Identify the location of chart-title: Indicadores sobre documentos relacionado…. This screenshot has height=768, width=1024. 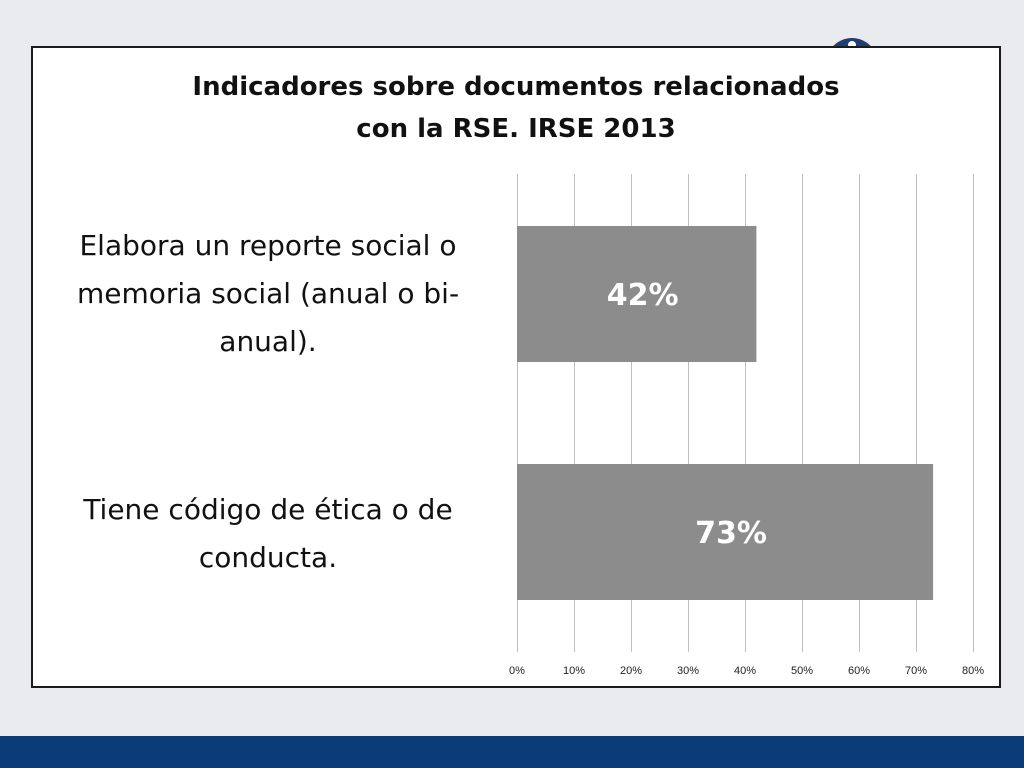
(516, 108).